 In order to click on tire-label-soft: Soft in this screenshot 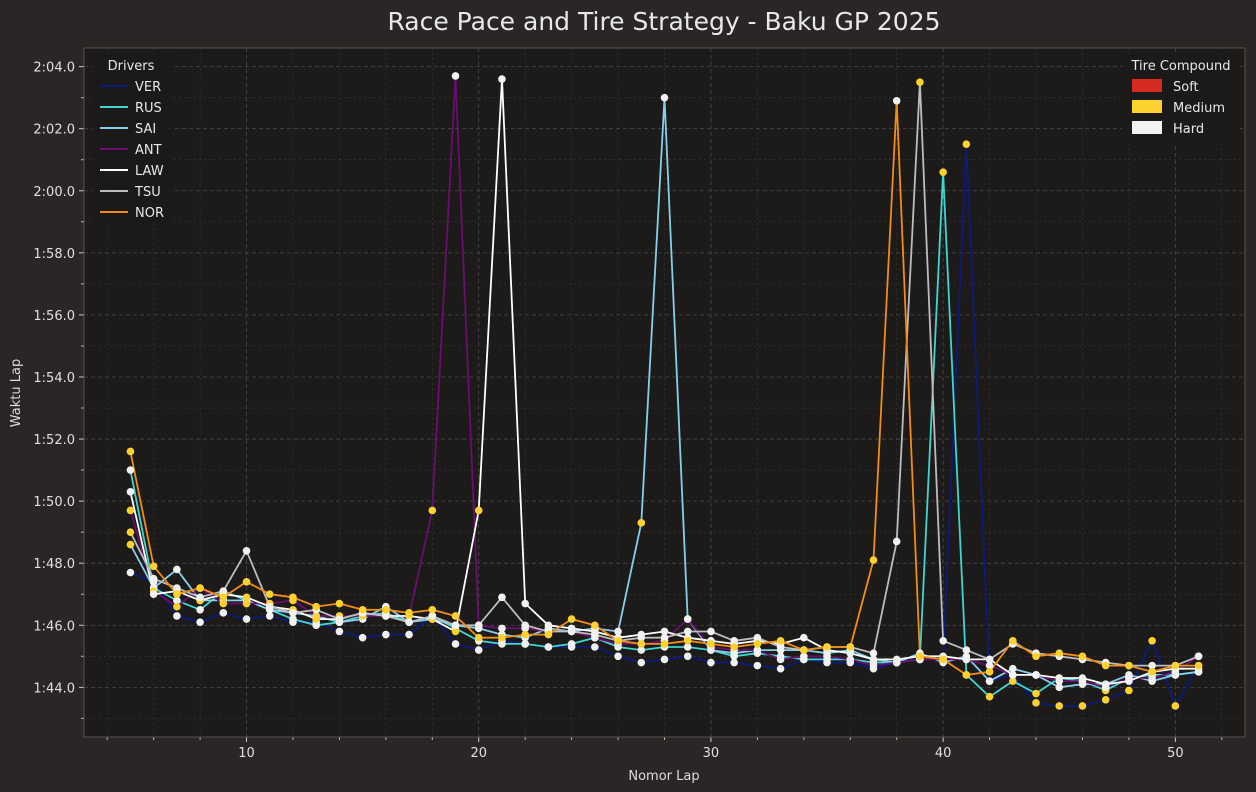, I will do `click(1186, 87)`.